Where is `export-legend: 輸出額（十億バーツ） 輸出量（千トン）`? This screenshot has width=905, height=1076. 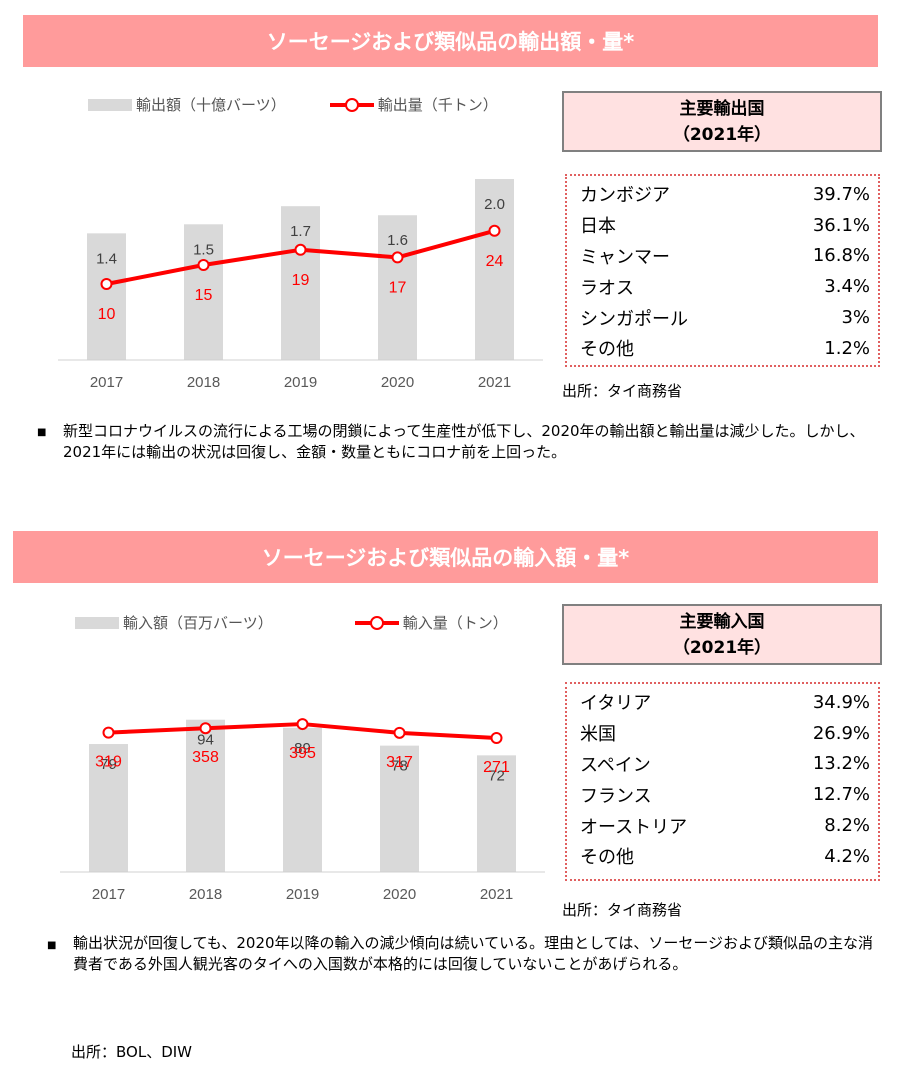 export-legend: 輸出額（十億バーツ） 輸出量（千トン） is located at coordinates (293, 104).